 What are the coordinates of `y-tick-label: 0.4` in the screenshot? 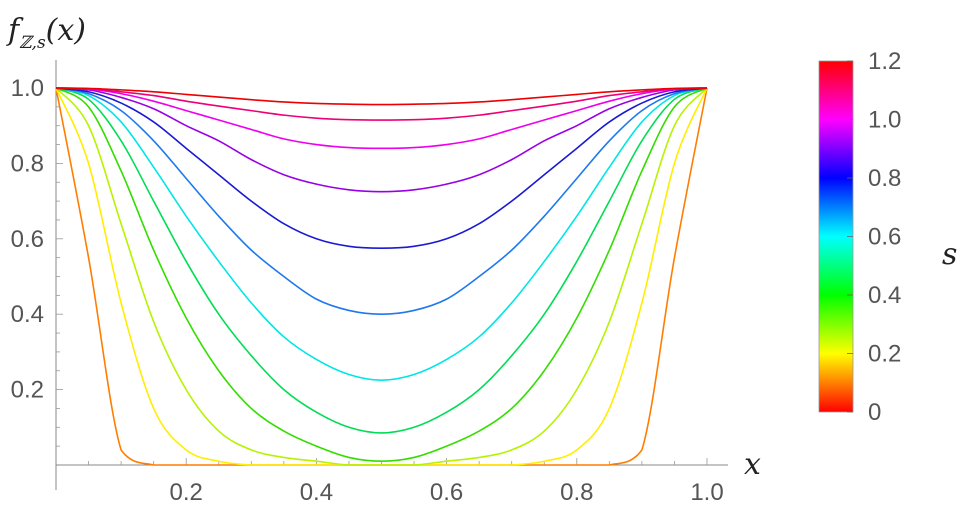 It's located at (27, 314).